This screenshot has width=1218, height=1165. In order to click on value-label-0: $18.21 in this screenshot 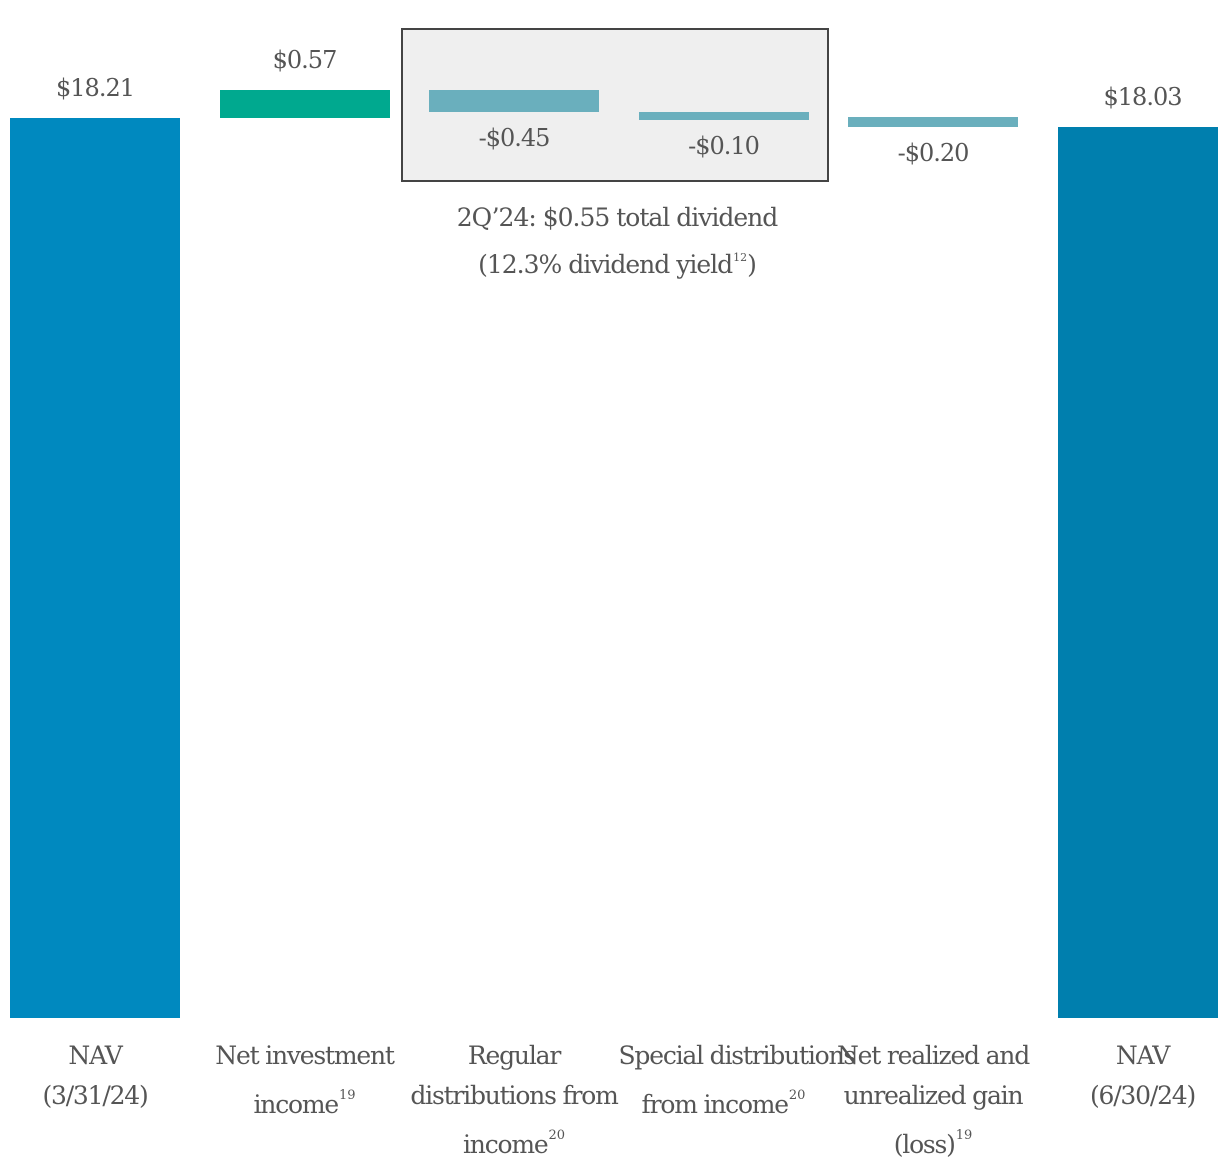, I will do `click(95, 88)`.